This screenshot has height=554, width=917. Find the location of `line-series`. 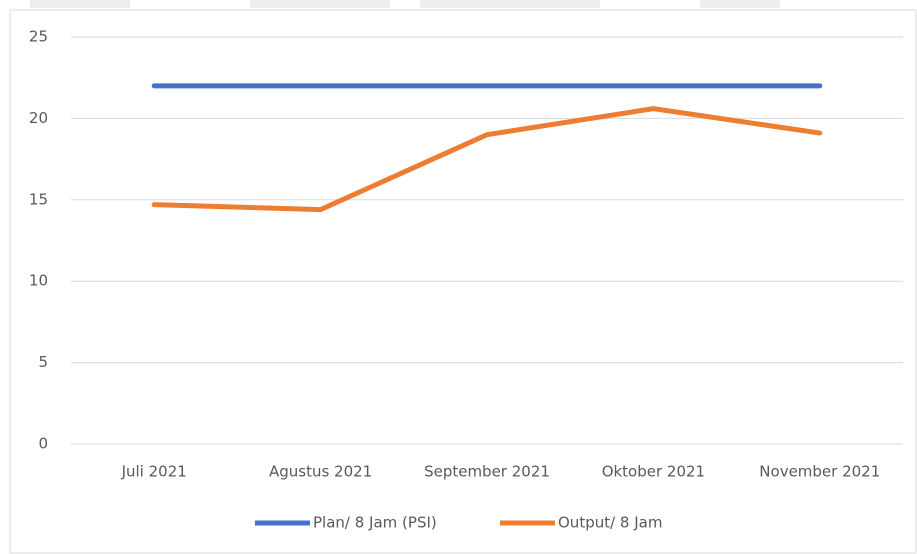

line-series is located at coordinates (487, 159).